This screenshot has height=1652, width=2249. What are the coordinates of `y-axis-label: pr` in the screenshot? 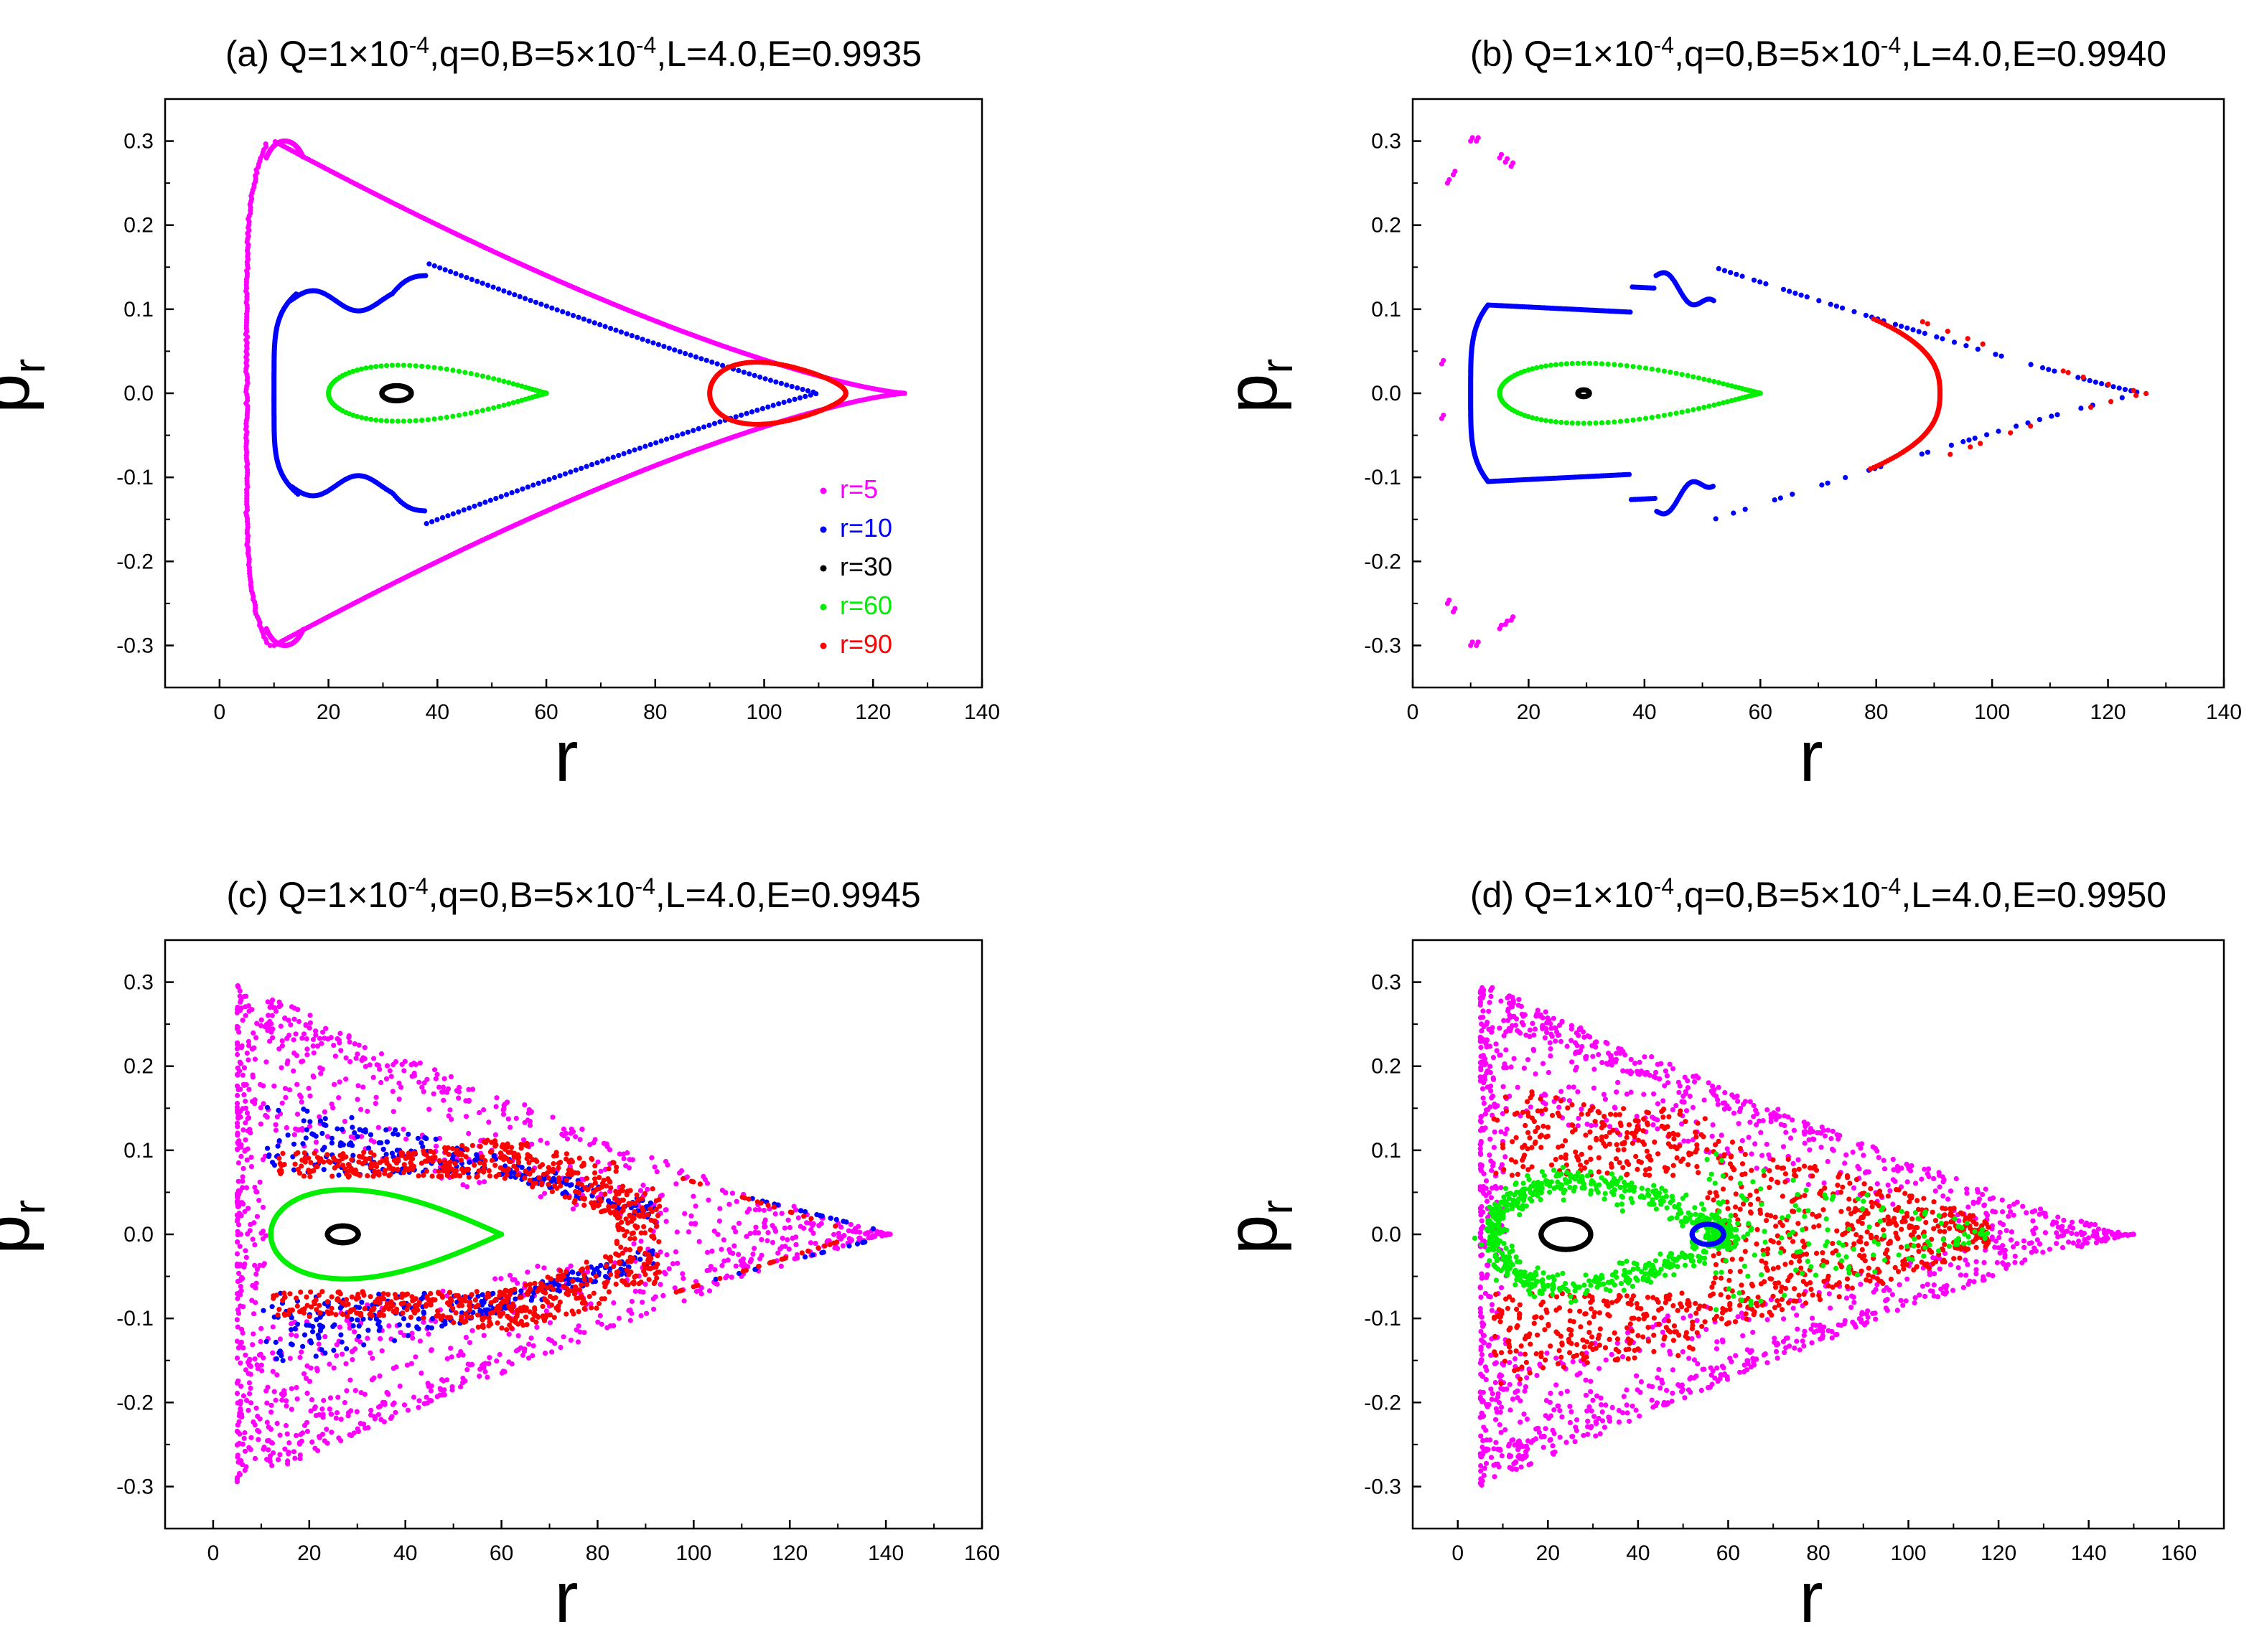 It's located at (27, 1227).